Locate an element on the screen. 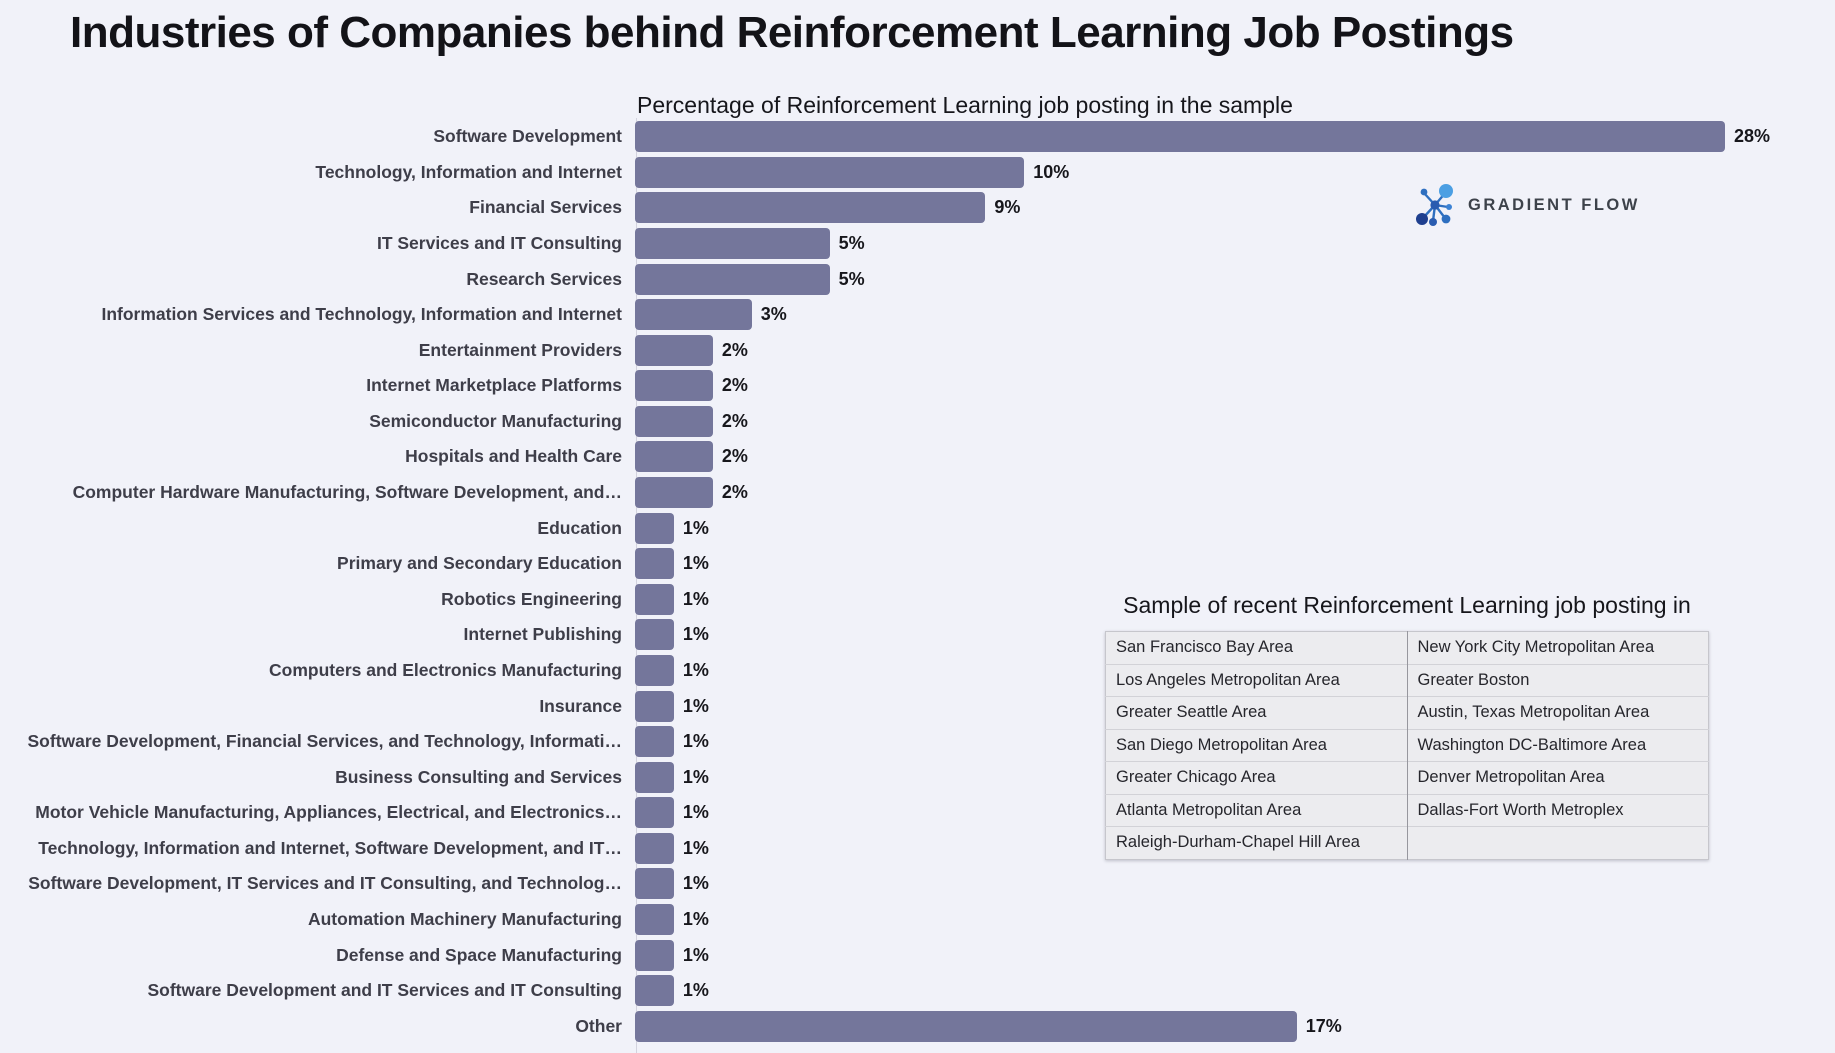 This screenshot has height=1053, width=1835. location-cell: Denver Metropolitan Area is located at coordinates (1558, 777).